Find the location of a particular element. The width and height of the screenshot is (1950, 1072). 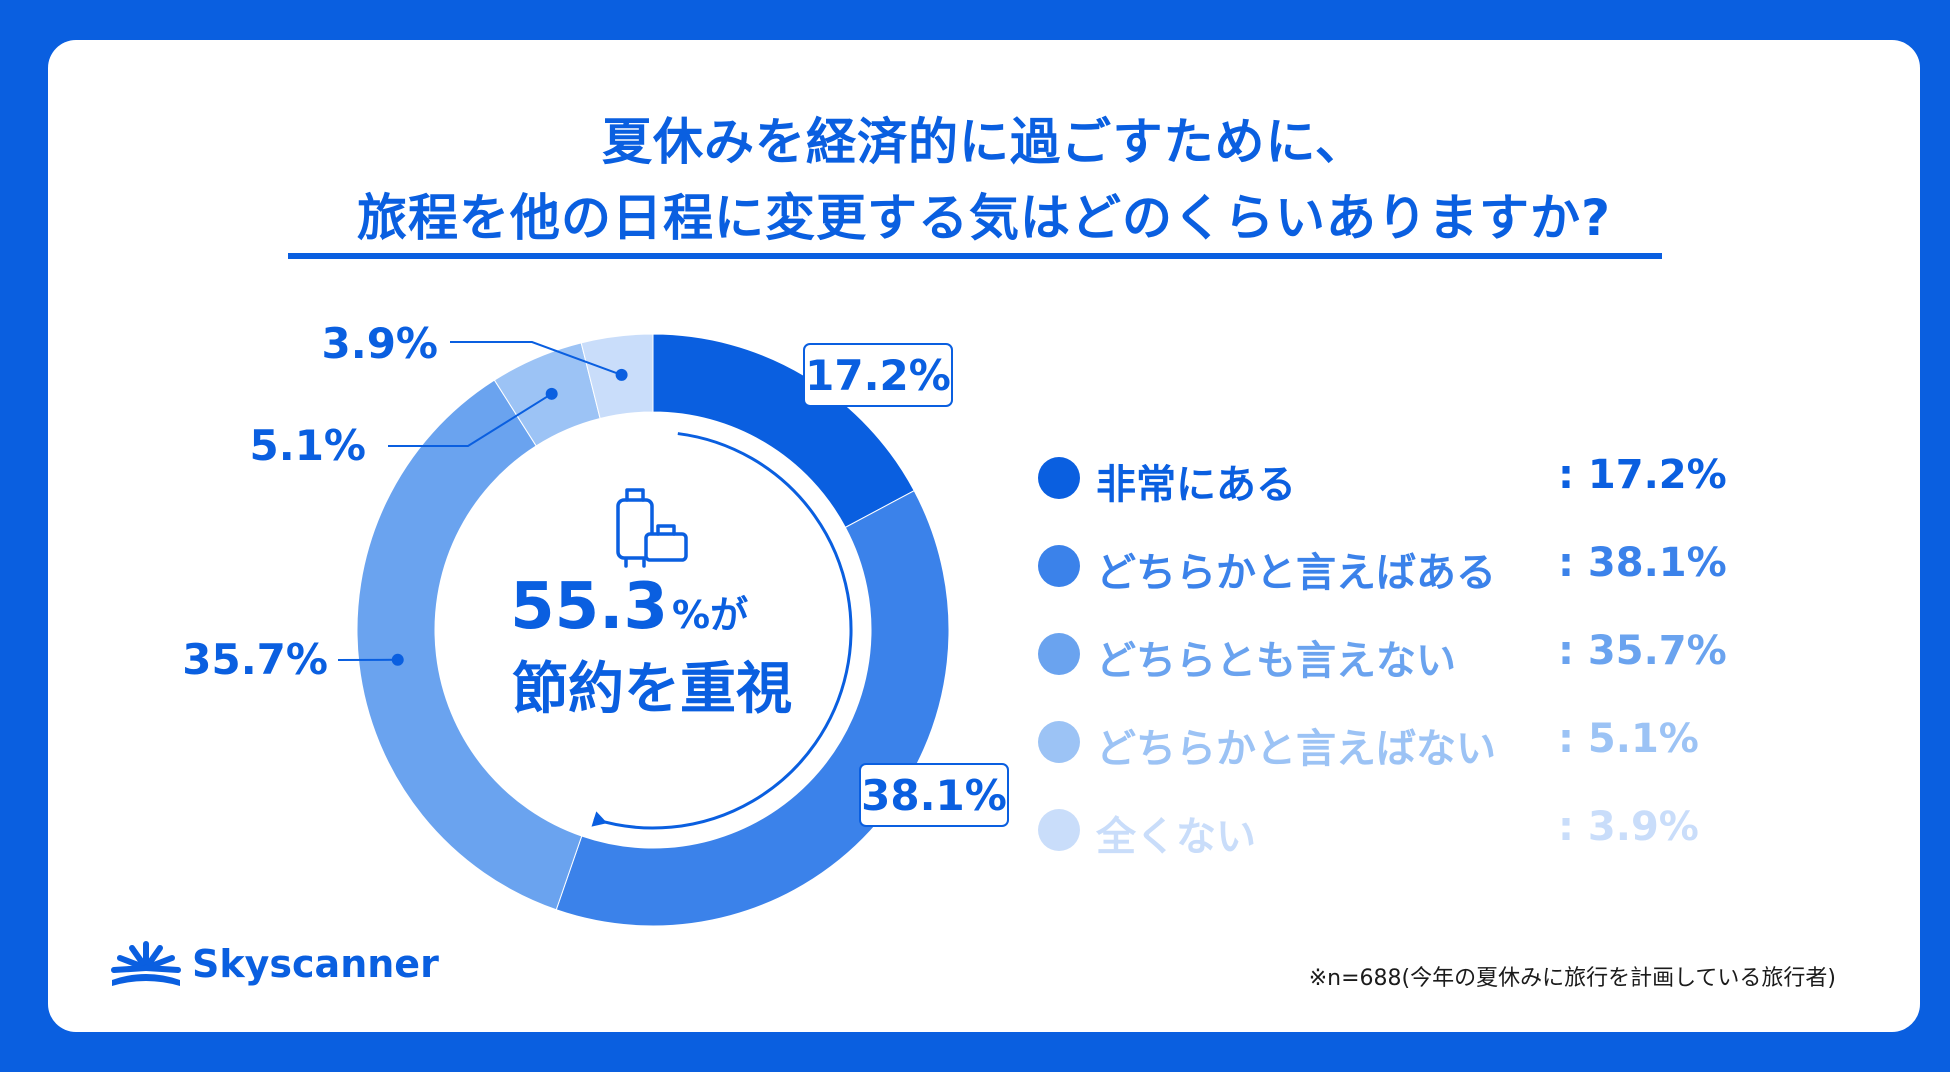

skyscanner-logo: Skyscanner is located at coordinates (273, 968).